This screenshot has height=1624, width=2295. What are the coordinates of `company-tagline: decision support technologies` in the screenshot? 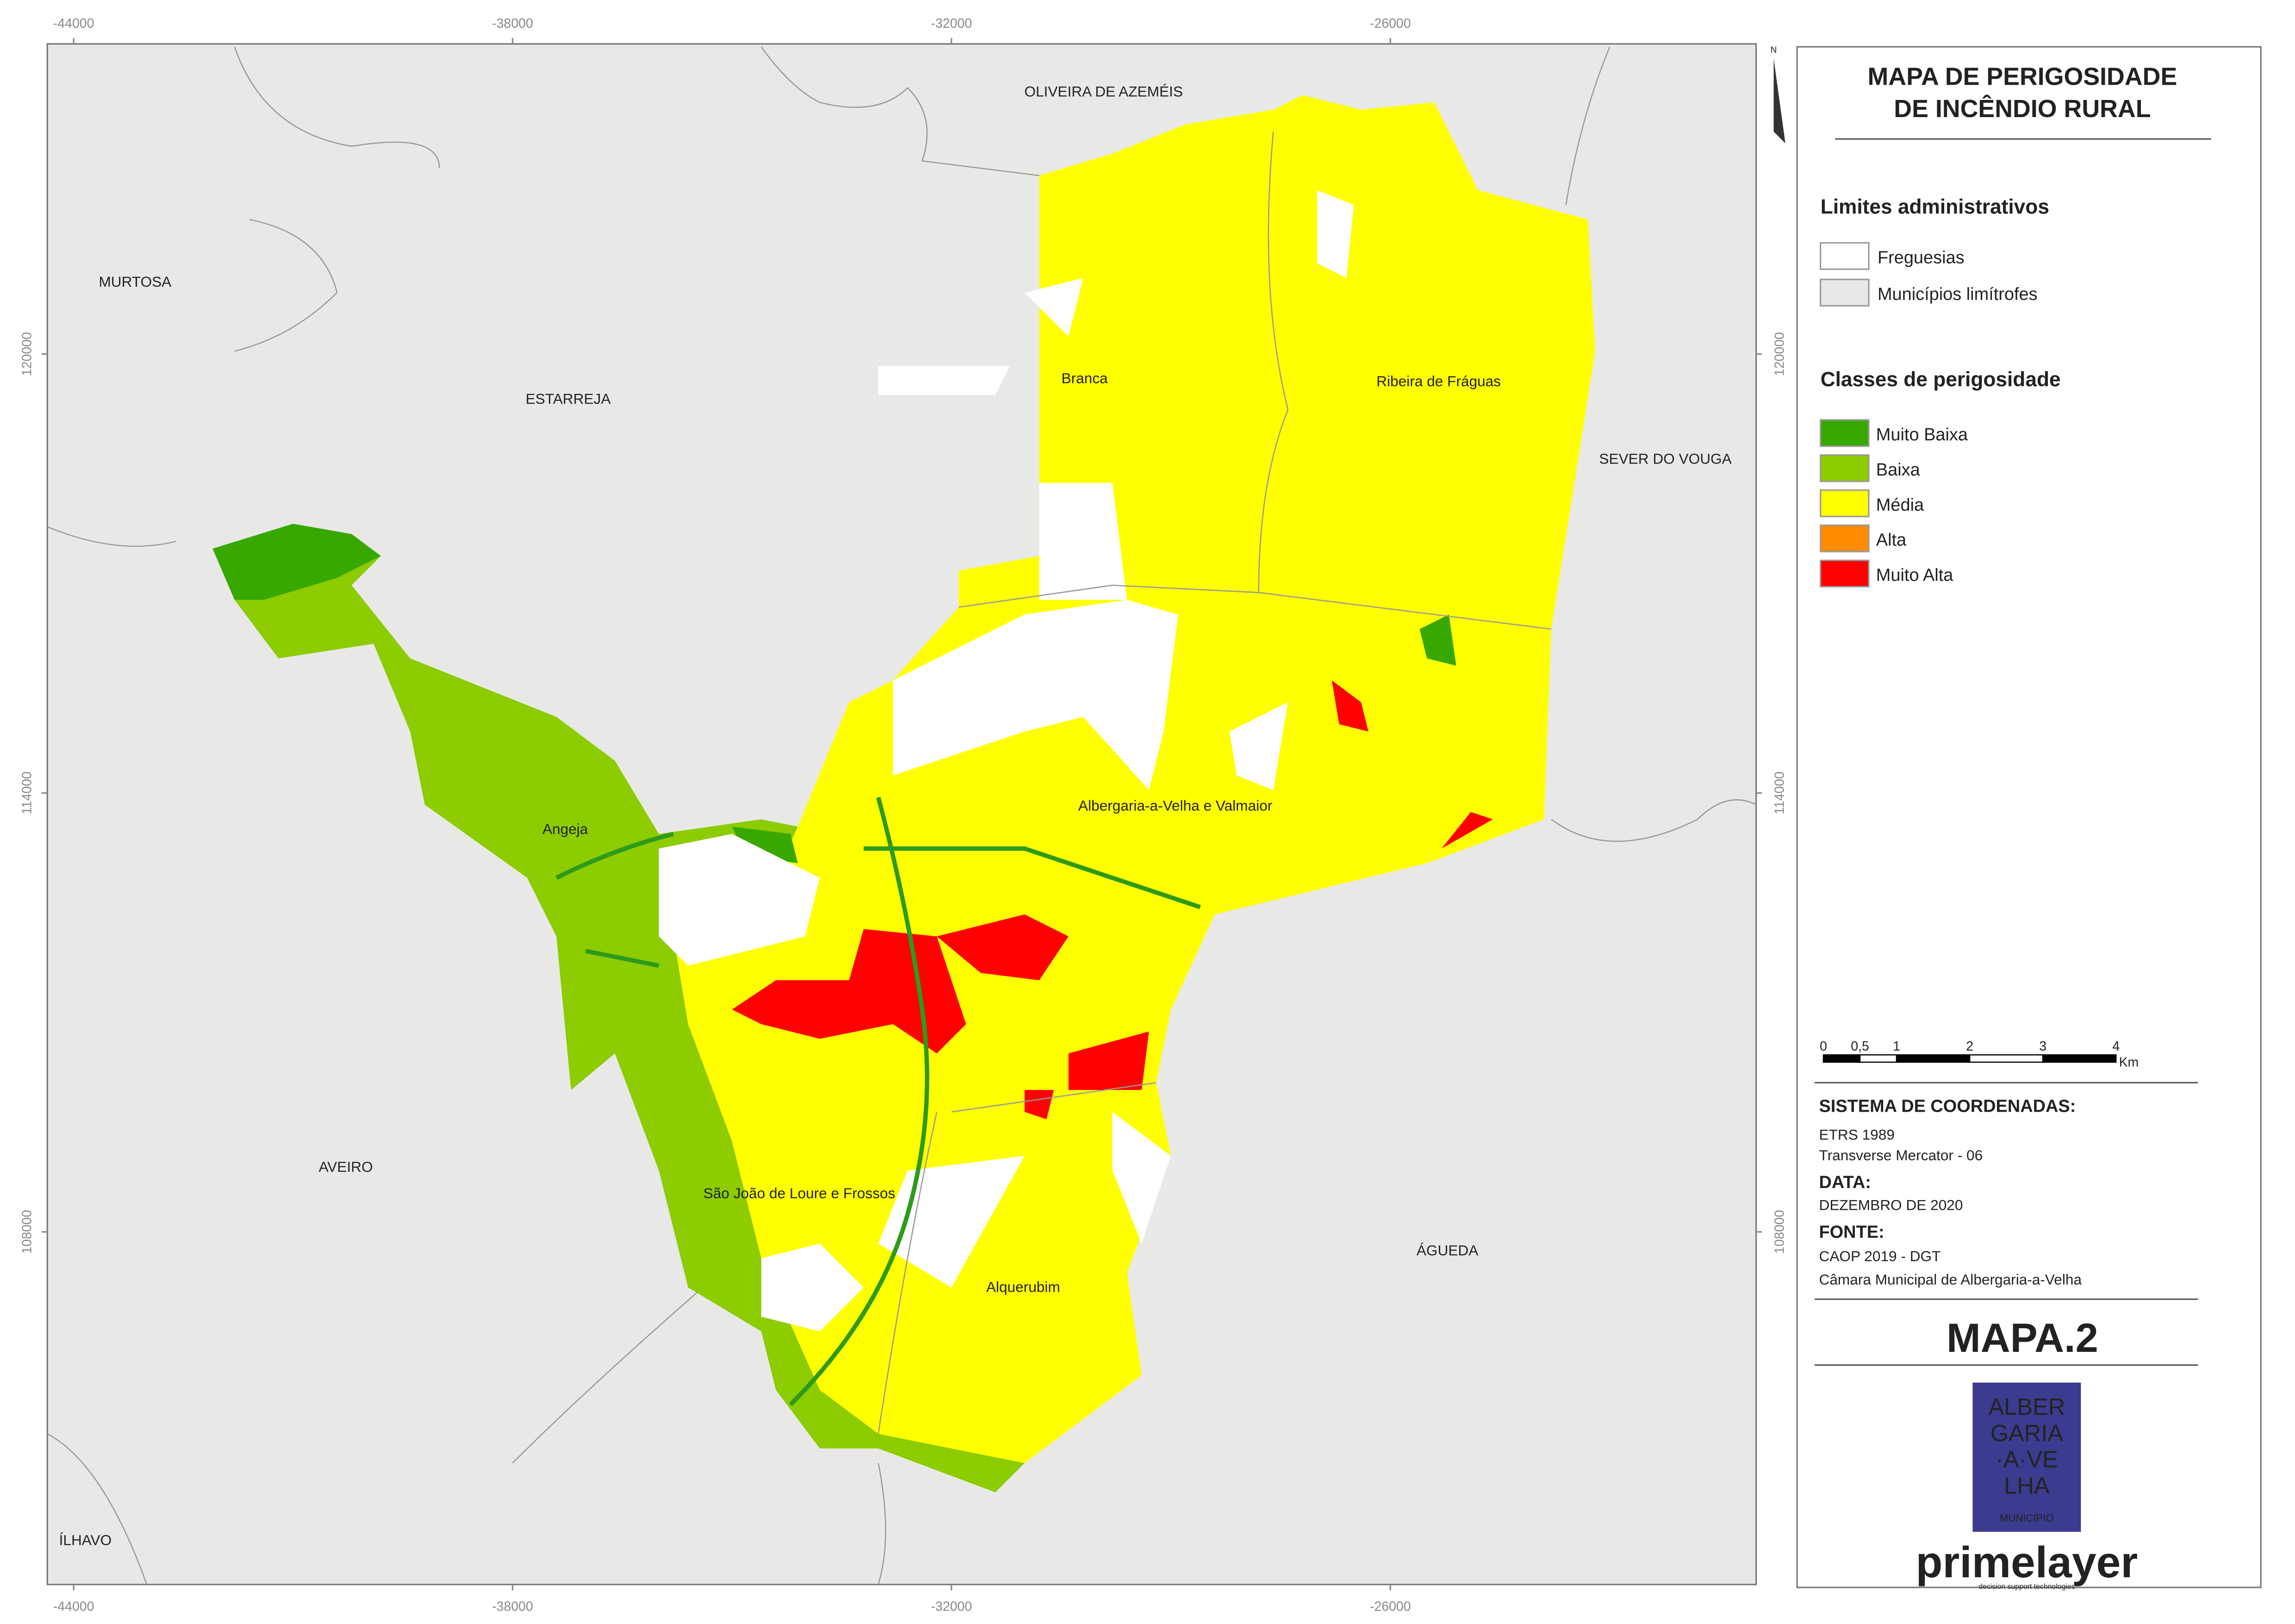 It's located at (2026, 1587).